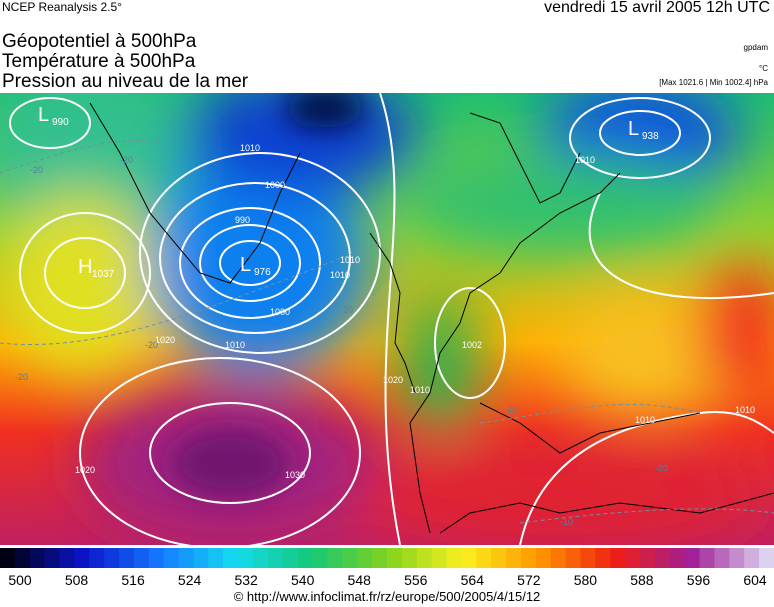 Image resolution: width=774 pixels, height=607 pixels. What do you see at coordinates (303, 580) in the screenshot?
I see `colorbar-label: 540` at bounding box center [303, 580].